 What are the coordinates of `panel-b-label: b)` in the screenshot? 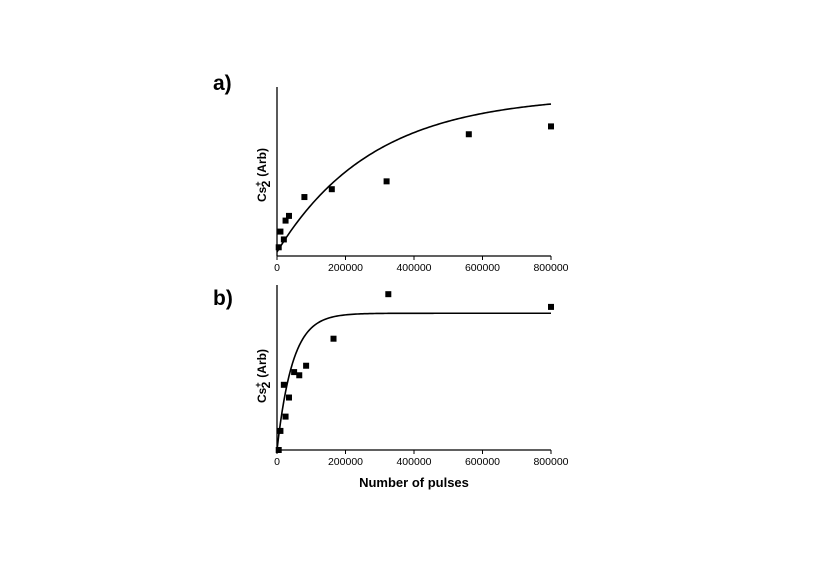 It's located at (223, 298).